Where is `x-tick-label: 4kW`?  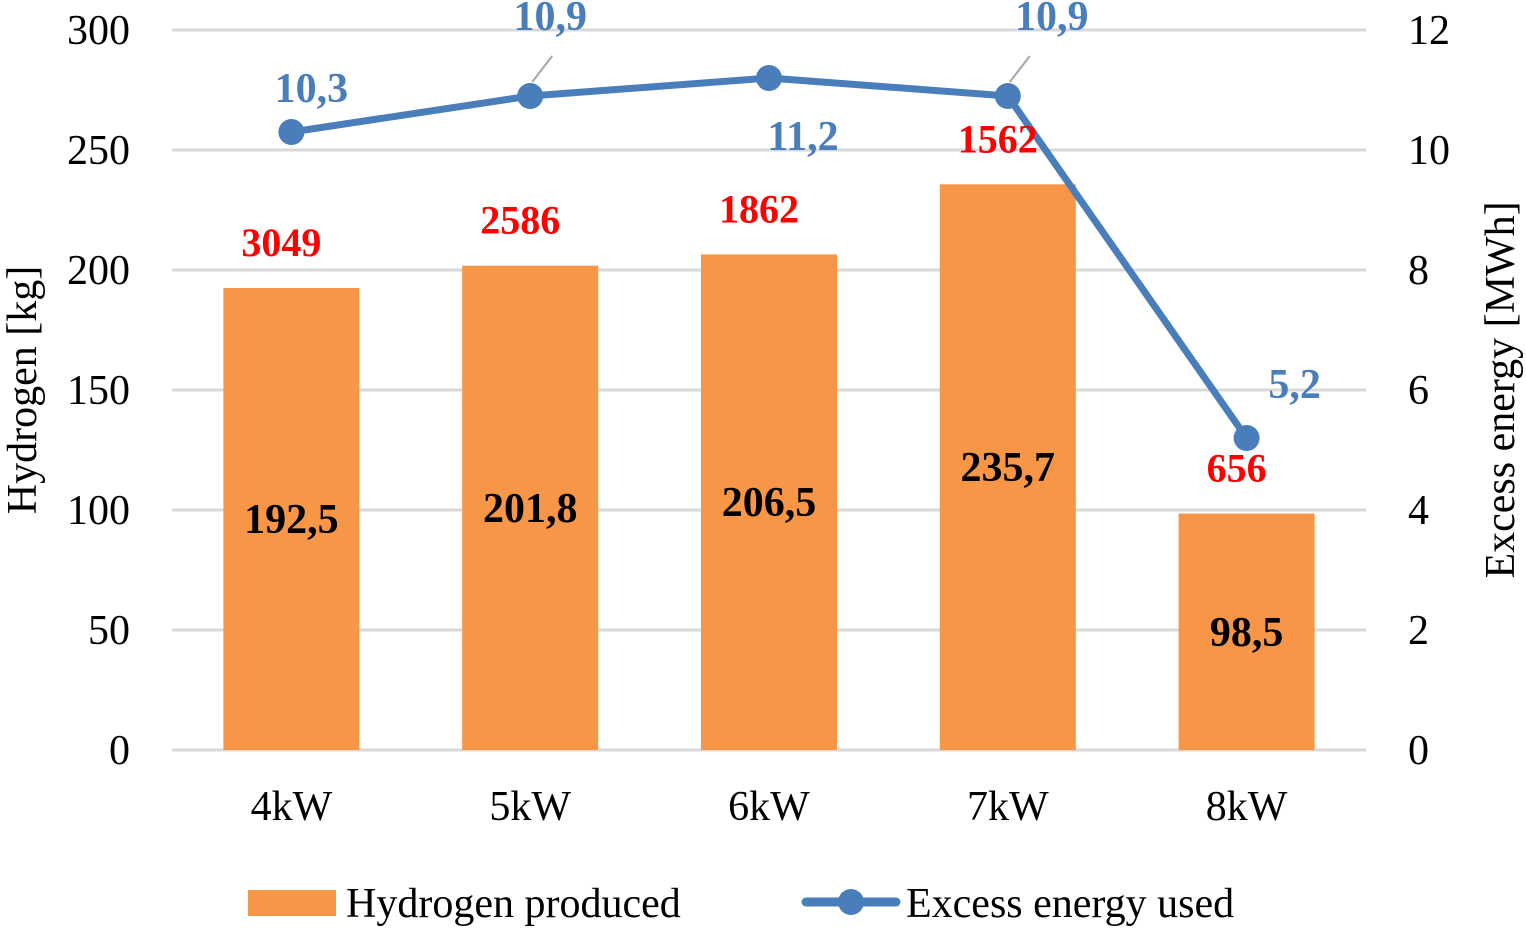
x-tick-label: 4kW is located at coordinates (292, 807).